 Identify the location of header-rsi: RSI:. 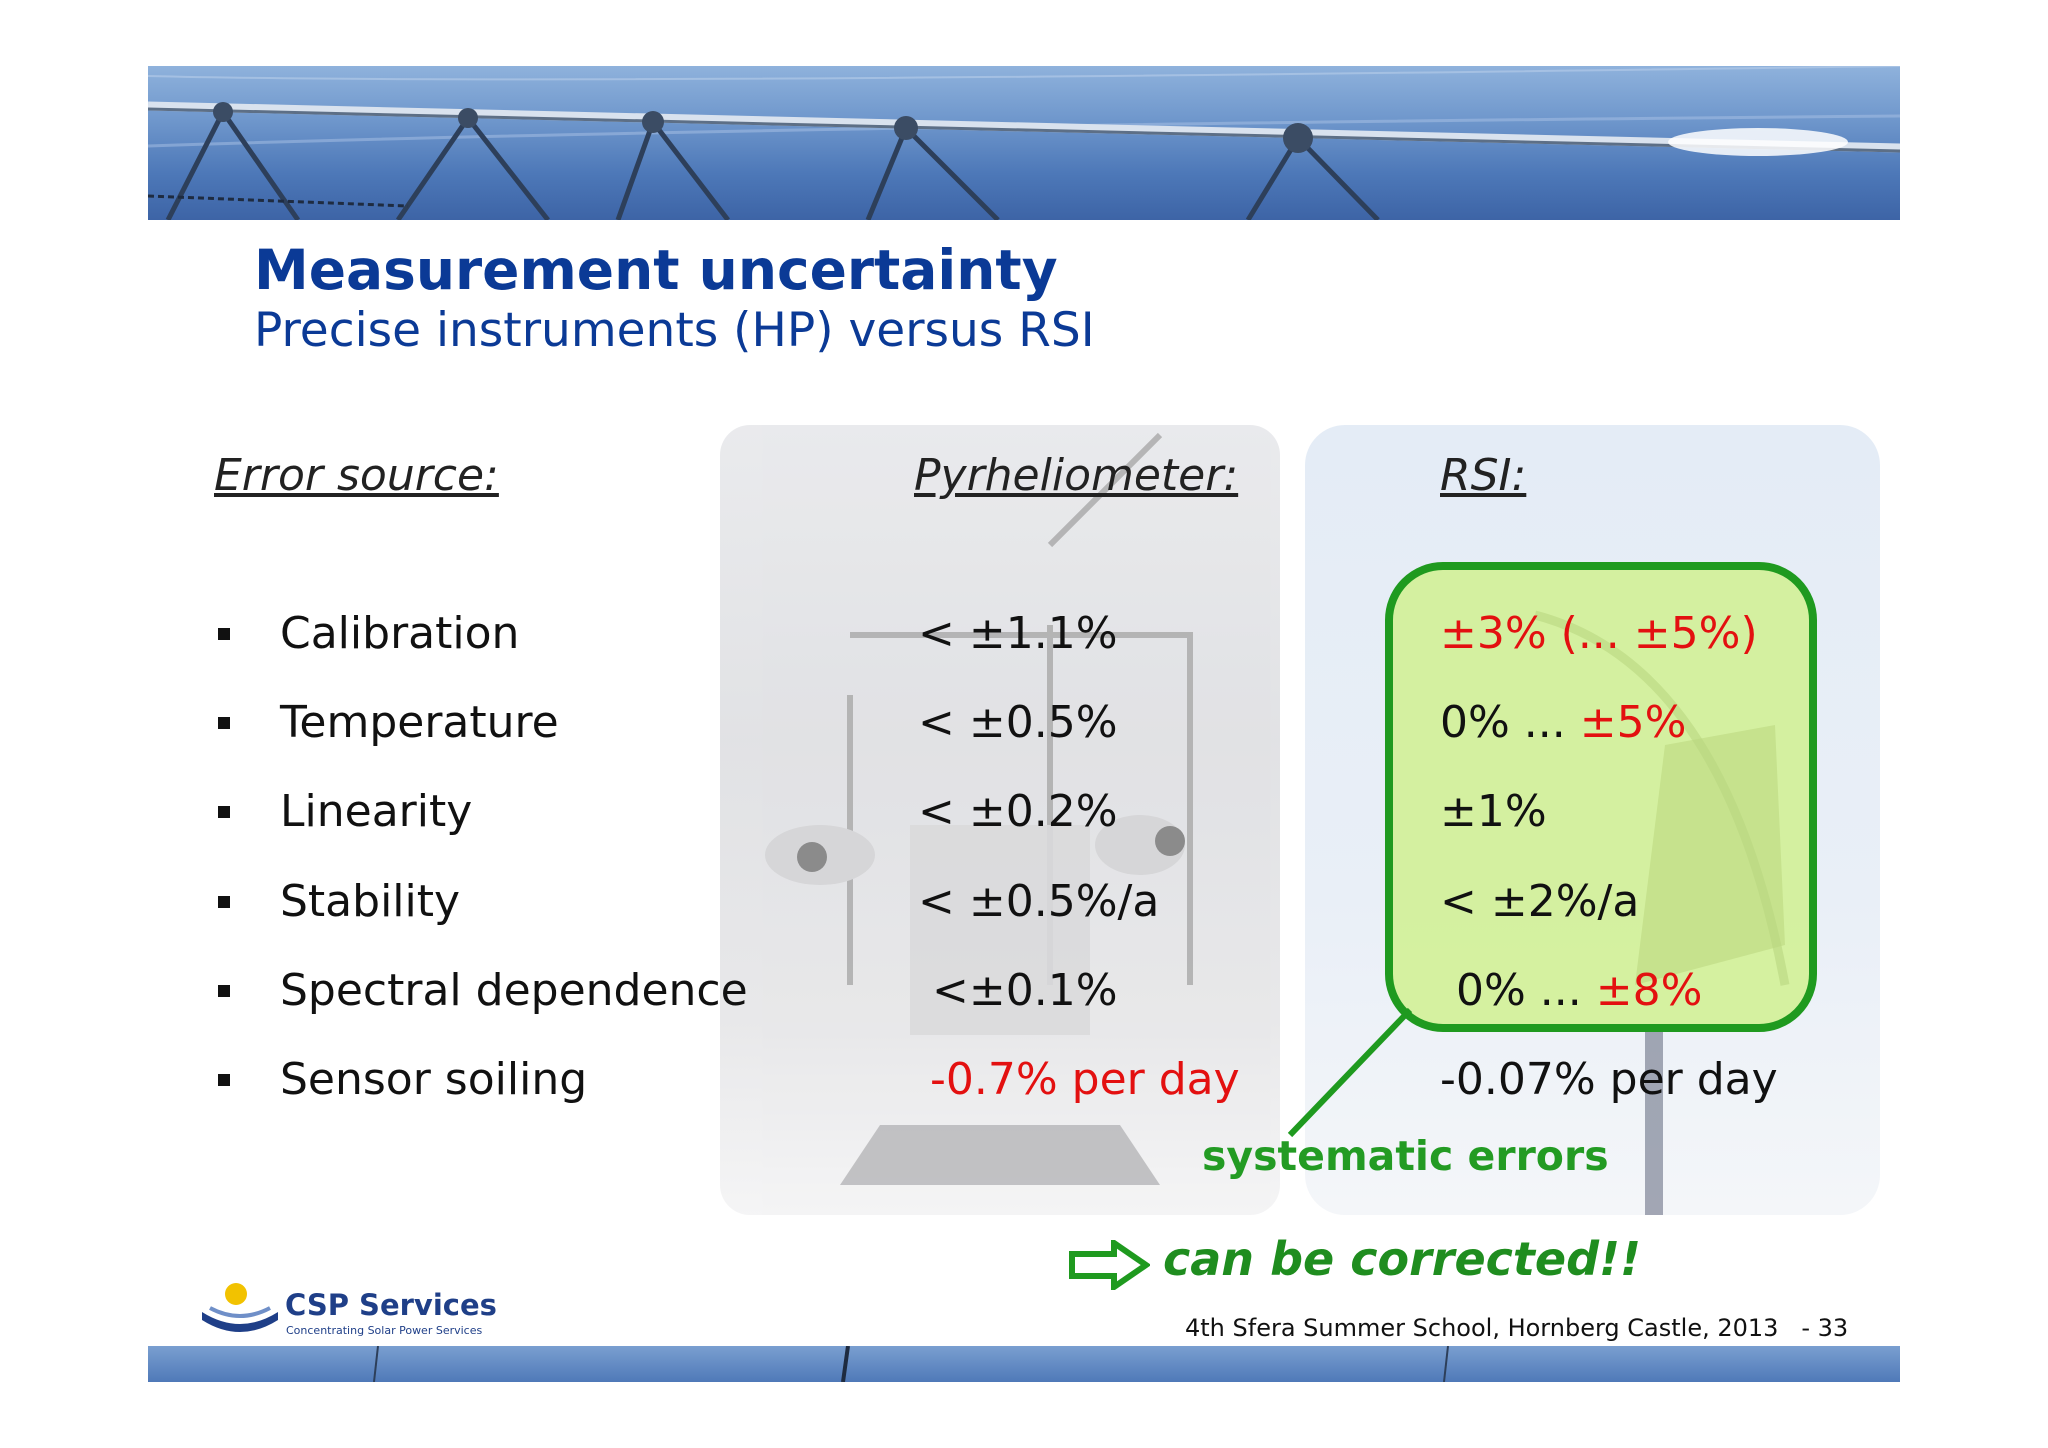
(1483, 475).